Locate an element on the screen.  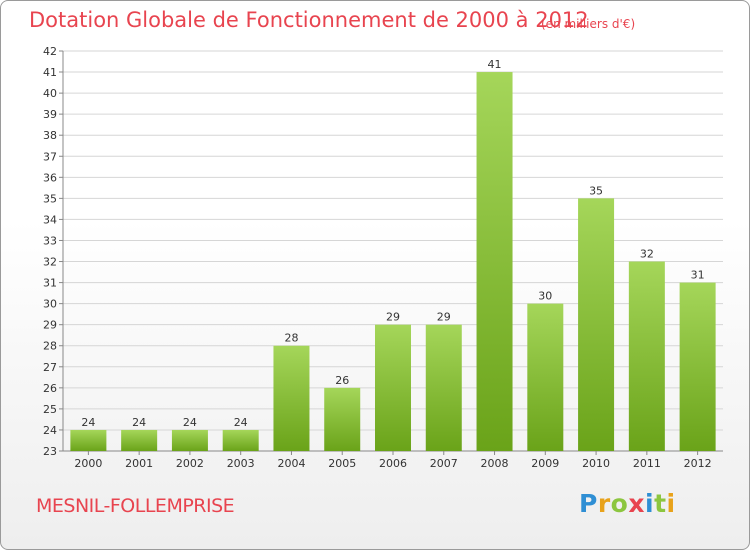
bar-2008 is located at coordinates (494, 261).